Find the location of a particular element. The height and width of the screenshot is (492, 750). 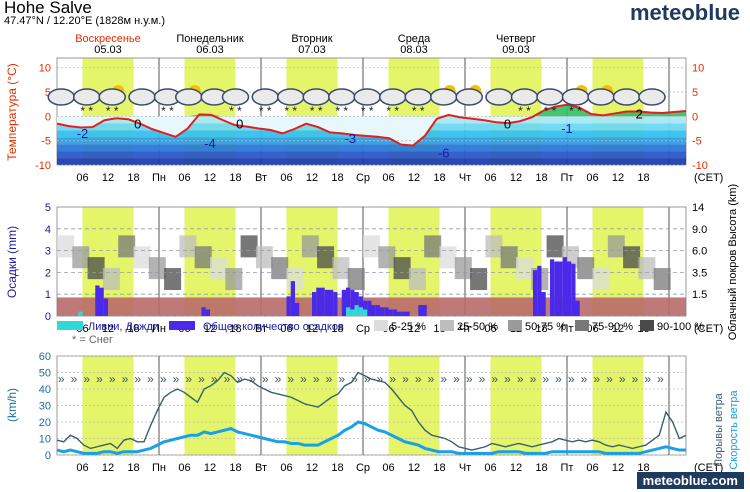

footer-brand: meteoblue.com is located at coordinates (690, 480).